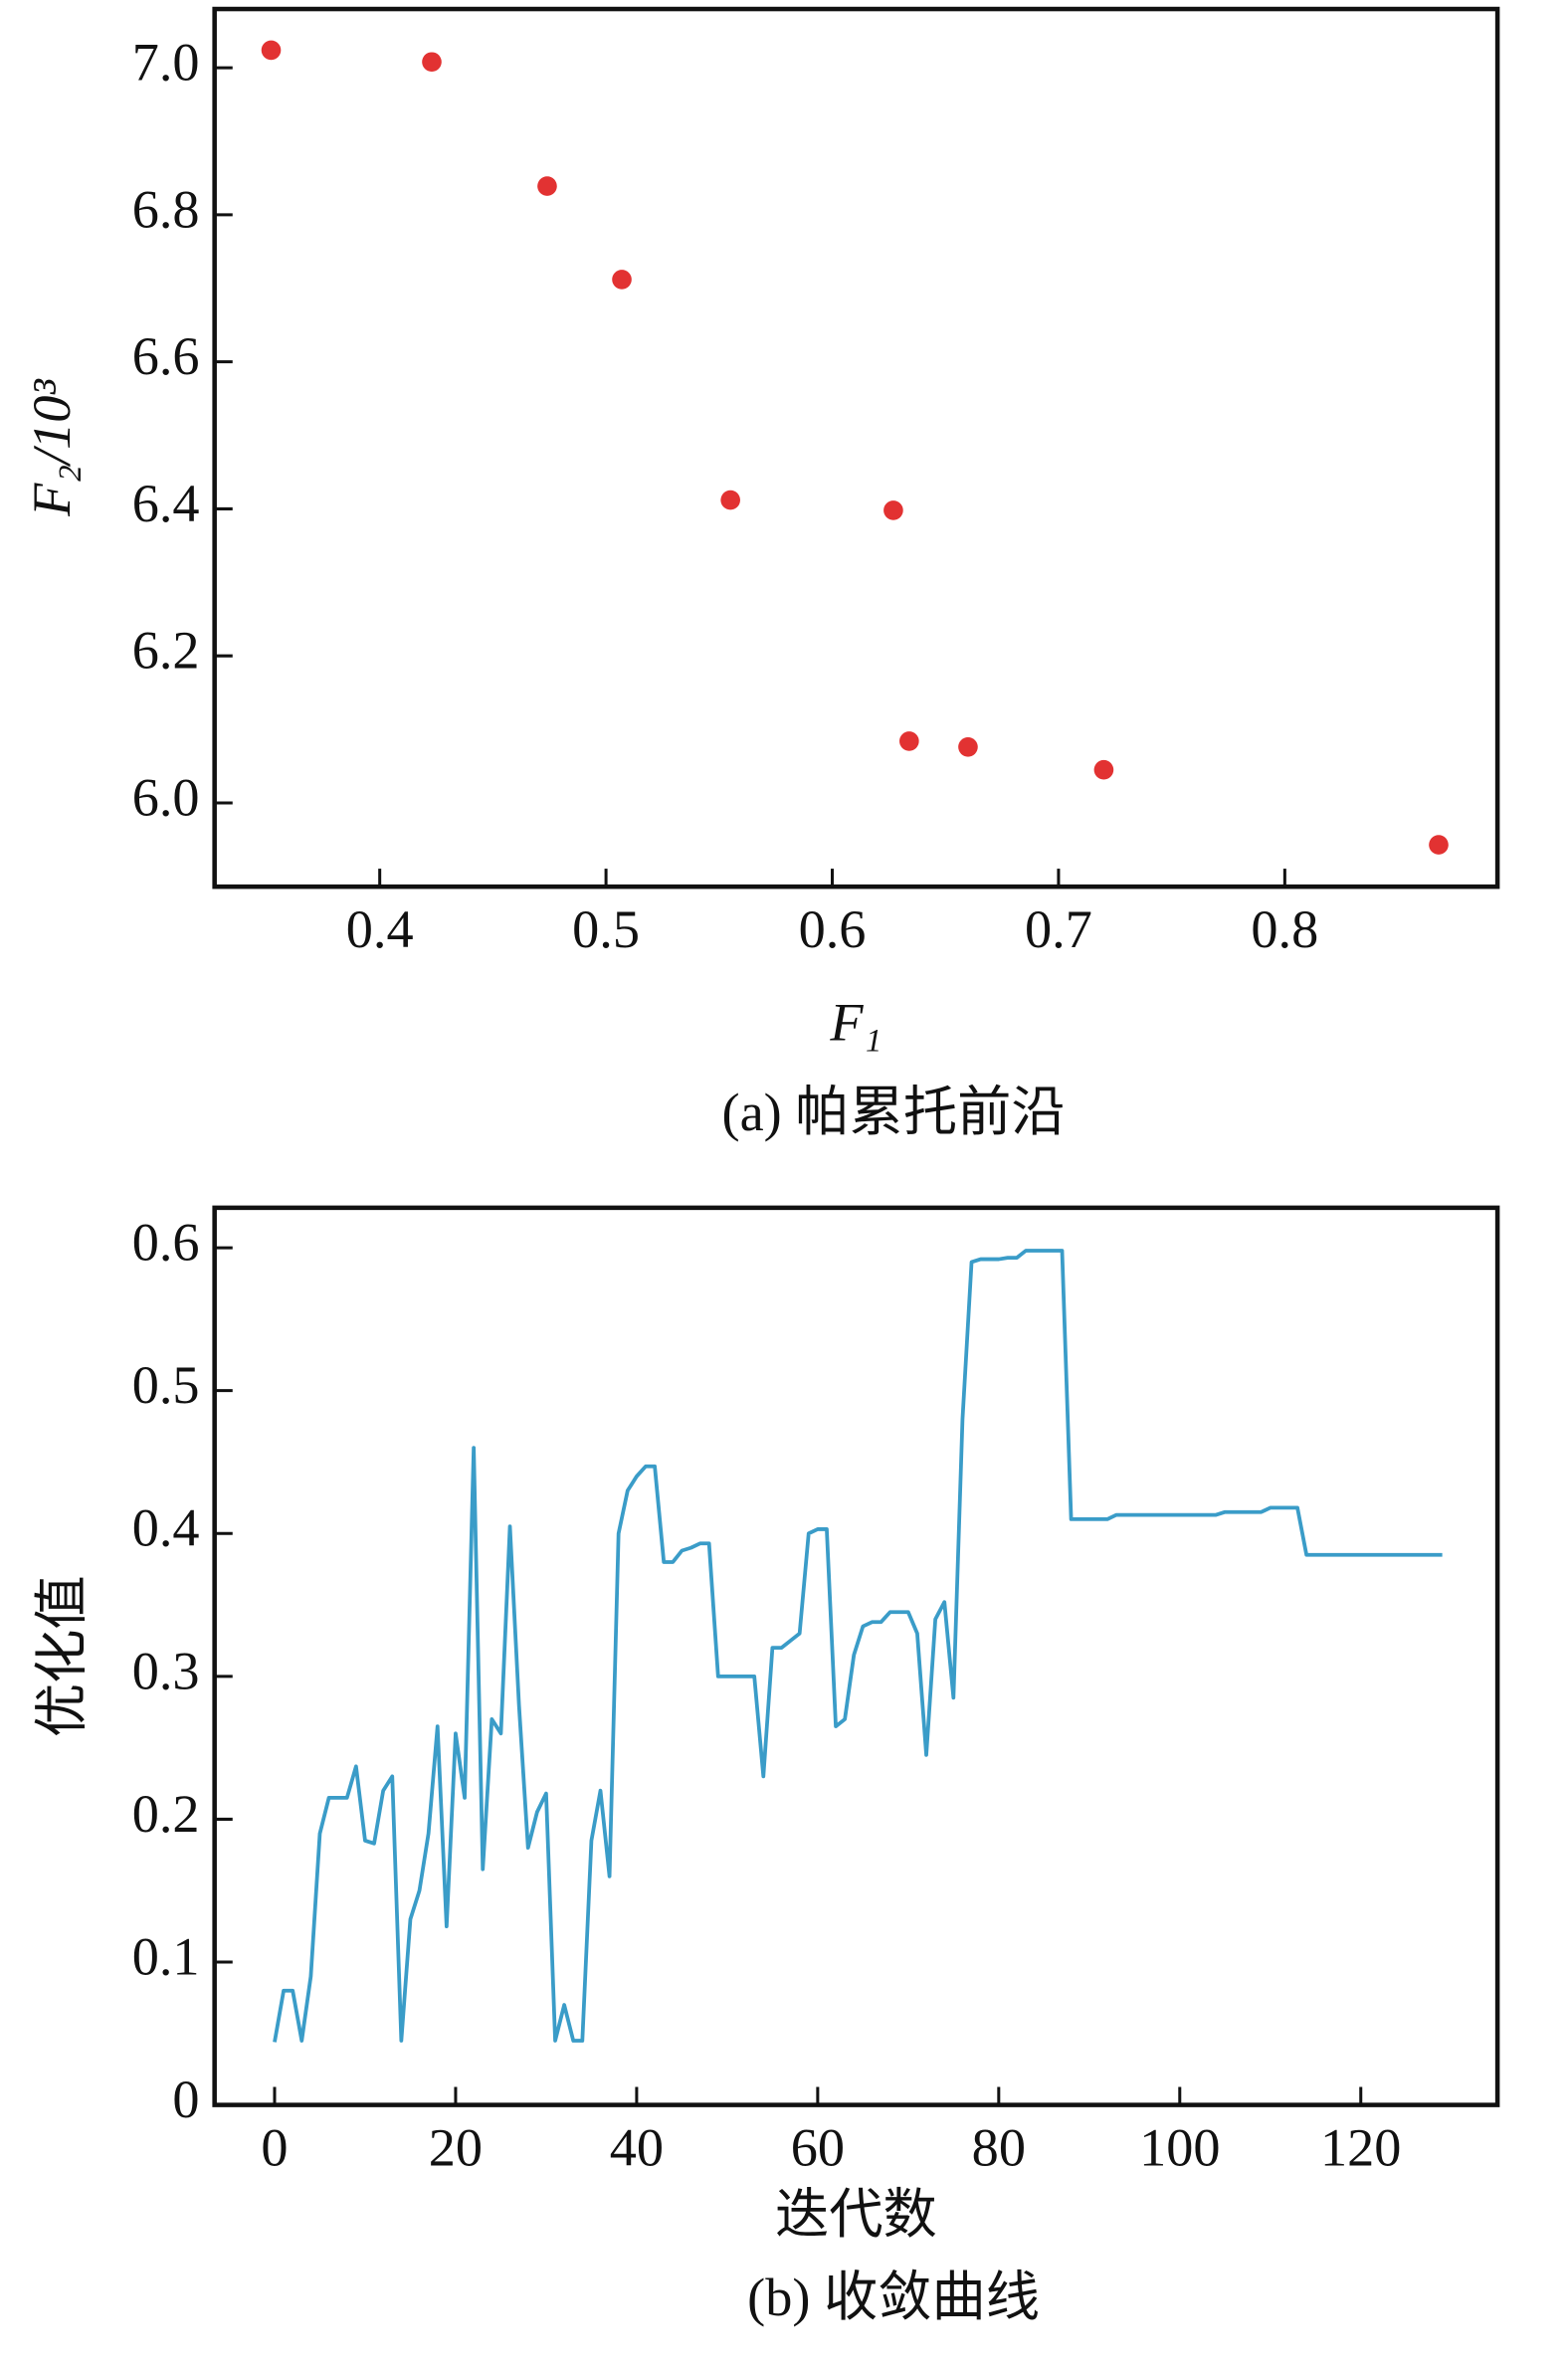 The width and height of the screenshot is (1568, 2369). What do you see at coordinates (818, 2147) in the screenshot?
I see `x-tick-label: 60` at bounding box center [818, 2147].